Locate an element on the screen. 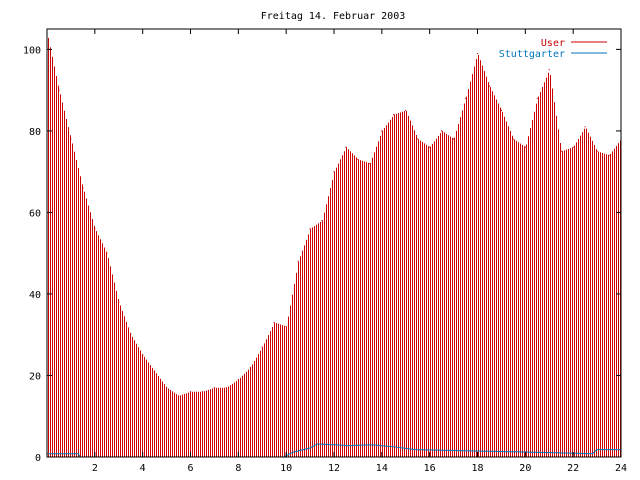 Image resolution: width=640 pixels, height=480 pixels. x-tick-label: 6 is located at coordinates (190, 468).